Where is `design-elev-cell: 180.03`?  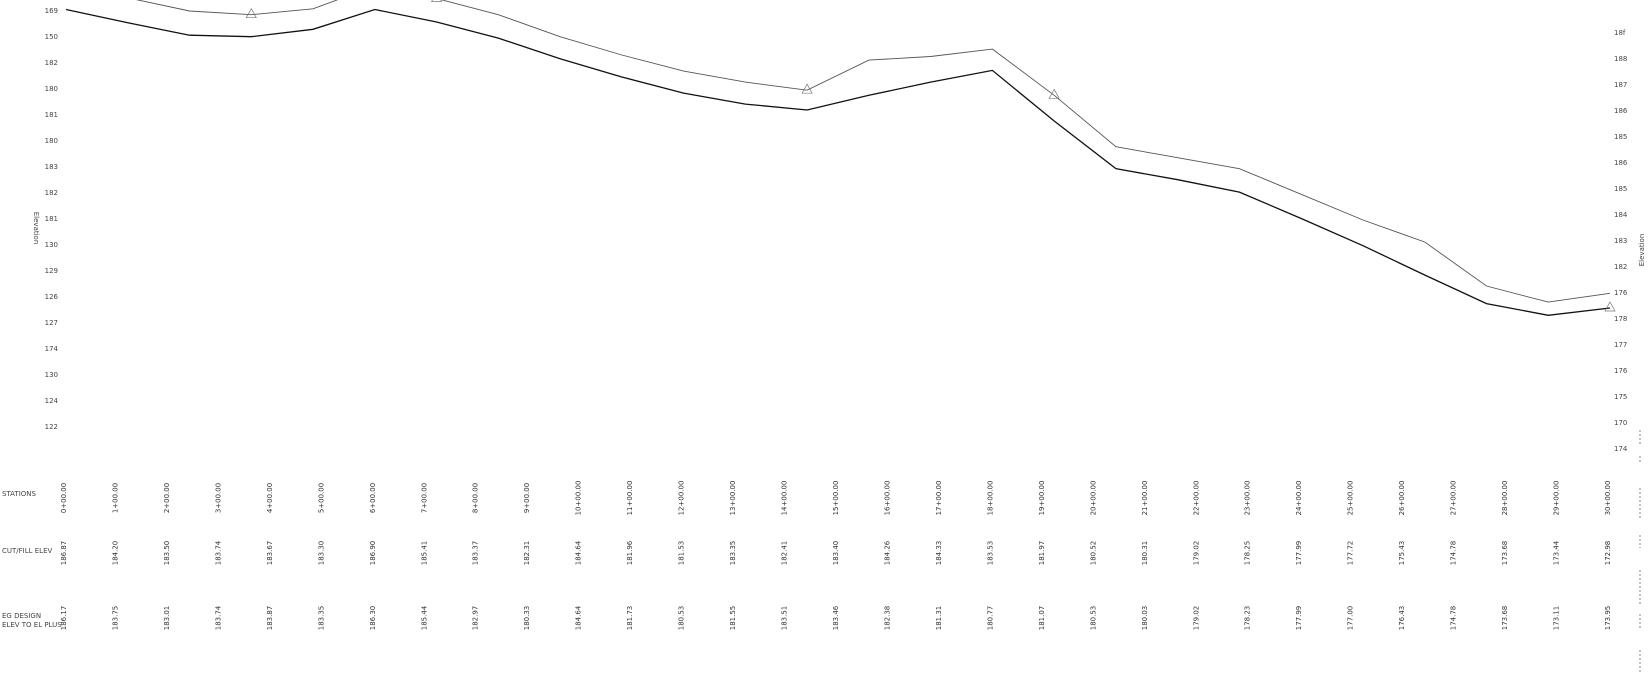 design-elev-cell: 180.03 is located at coordinates (1145, 618).